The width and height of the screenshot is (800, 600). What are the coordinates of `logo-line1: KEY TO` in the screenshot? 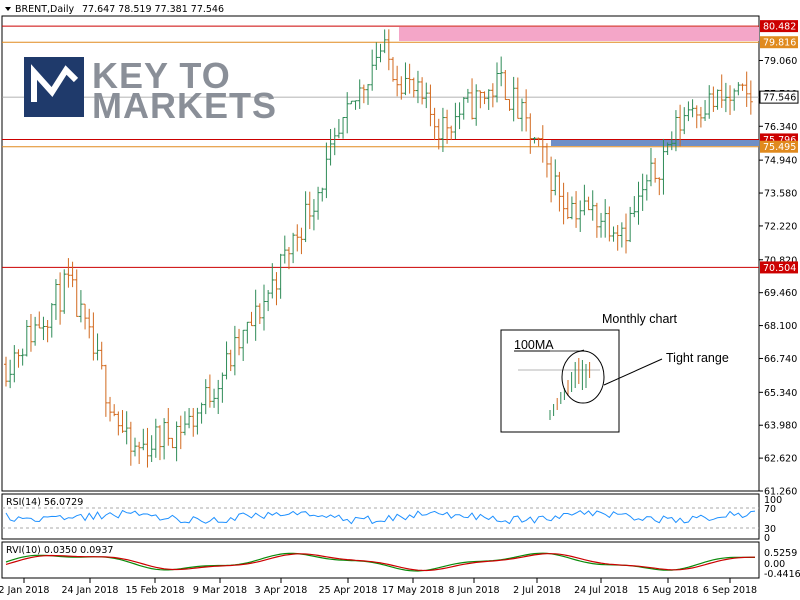 It's located at (161, 75).